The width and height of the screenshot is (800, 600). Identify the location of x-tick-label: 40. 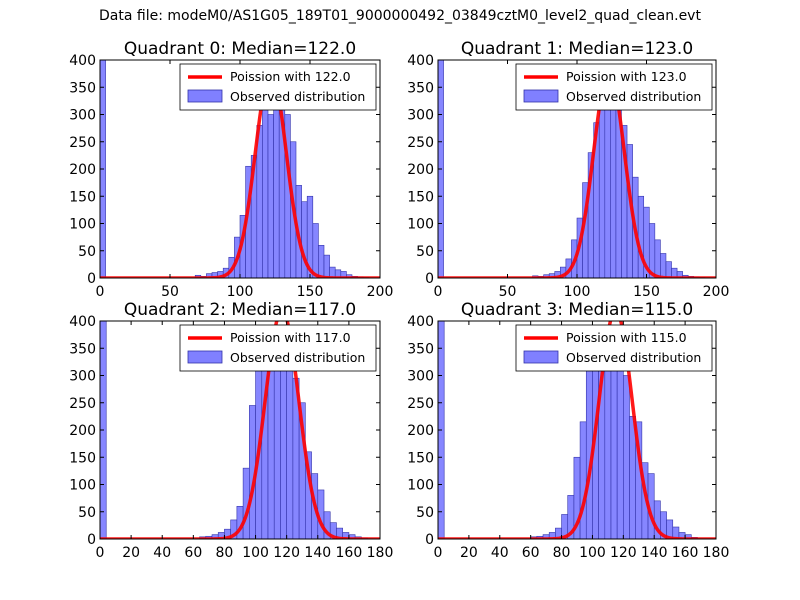
(162, 553).